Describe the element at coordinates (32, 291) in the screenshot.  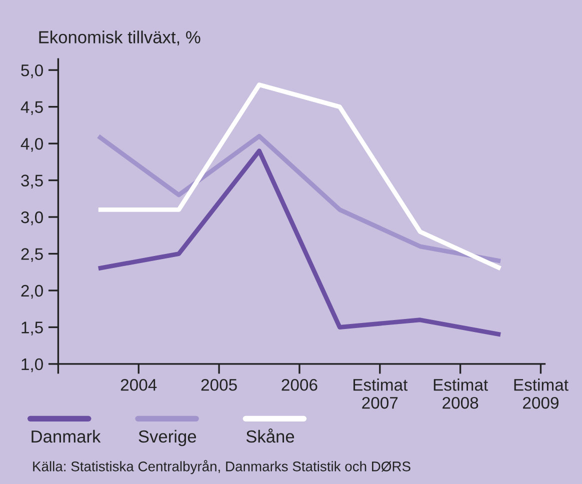
I see `y-tick-label: 2,0` at that location.